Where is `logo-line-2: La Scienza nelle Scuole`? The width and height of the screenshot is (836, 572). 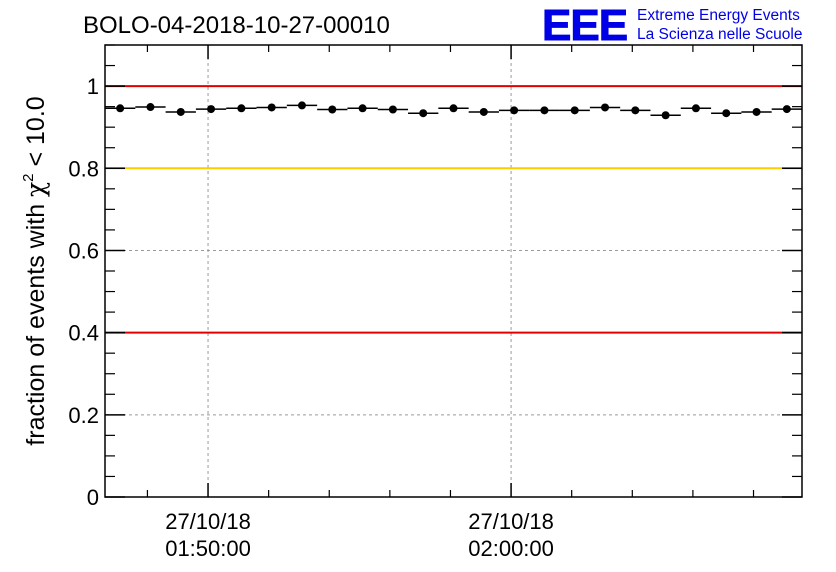
logo-line-2: La Scienza nelle Scuole is located at coordinates (719, 34).